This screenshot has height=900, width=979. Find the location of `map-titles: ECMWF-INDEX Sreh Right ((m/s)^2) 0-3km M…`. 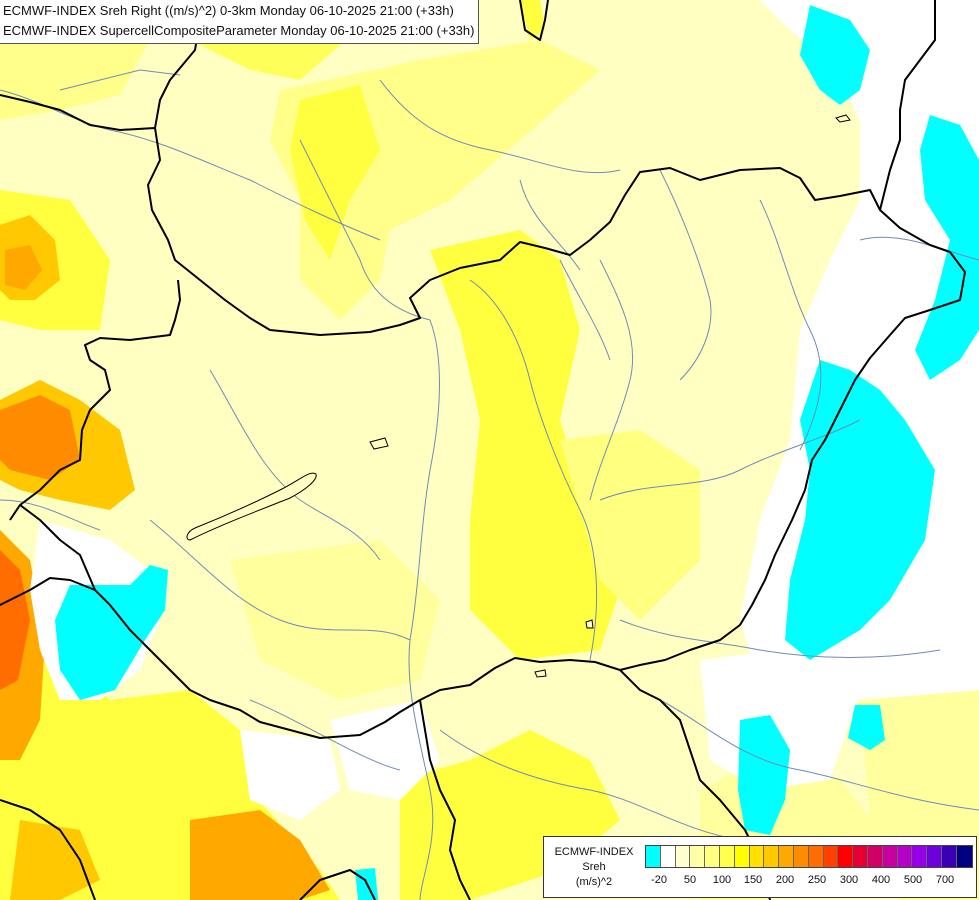

map-titles: ECMWF-INDEX Sreh Right ((m/s)^2) 0-3km M… is located at coordinates (240, 22).